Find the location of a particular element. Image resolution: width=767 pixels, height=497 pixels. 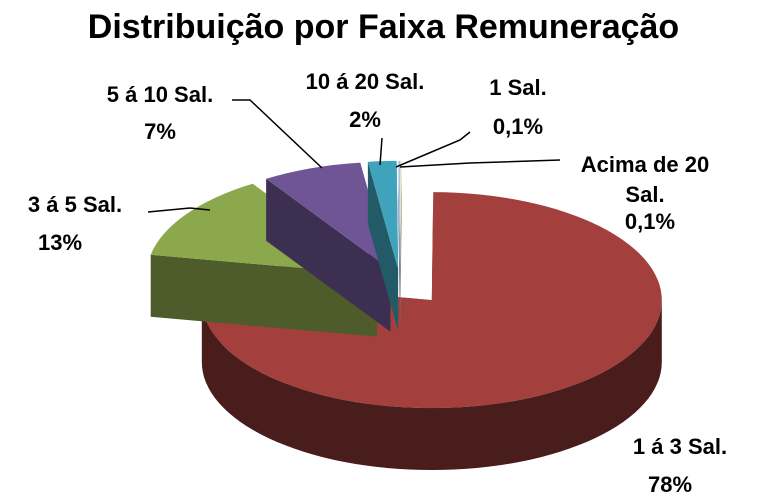

slice-value: 78% is located at coordinates (670, 484).